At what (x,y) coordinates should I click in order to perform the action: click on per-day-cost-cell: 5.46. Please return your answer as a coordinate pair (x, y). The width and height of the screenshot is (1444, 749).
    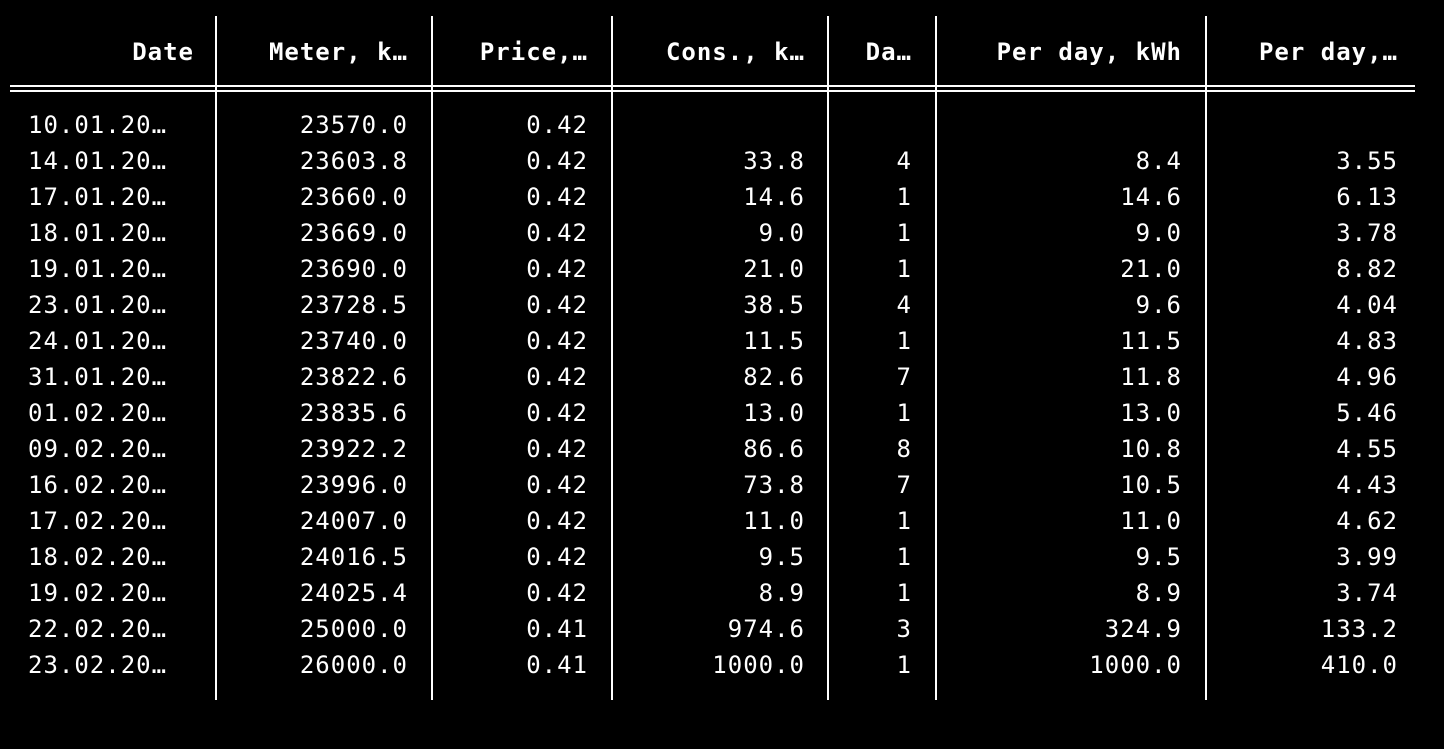
    Looking at the image, I should click on (1367, 413).